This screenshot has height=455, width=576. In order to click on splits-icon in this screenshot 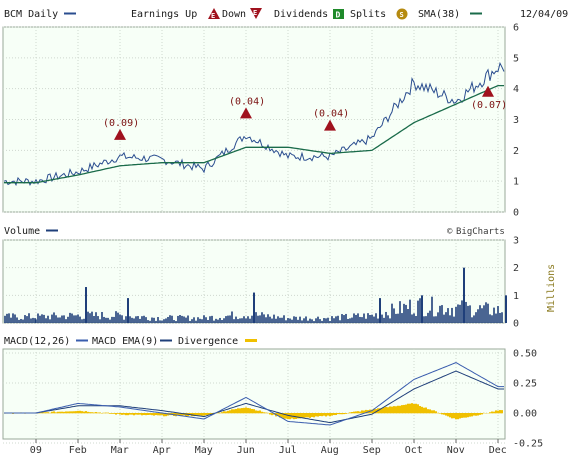, I will do `click(402, 14)`.